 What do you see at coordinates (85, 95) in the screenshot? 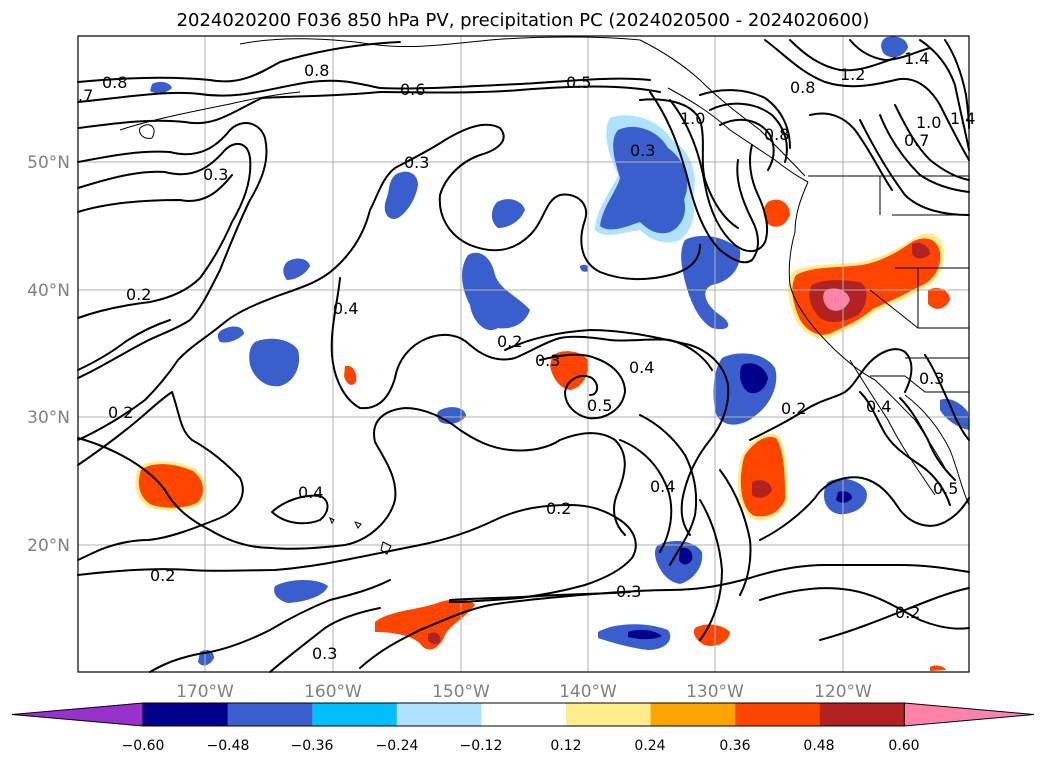
I see `contour-label: .7` at bounding box center [85, 95].